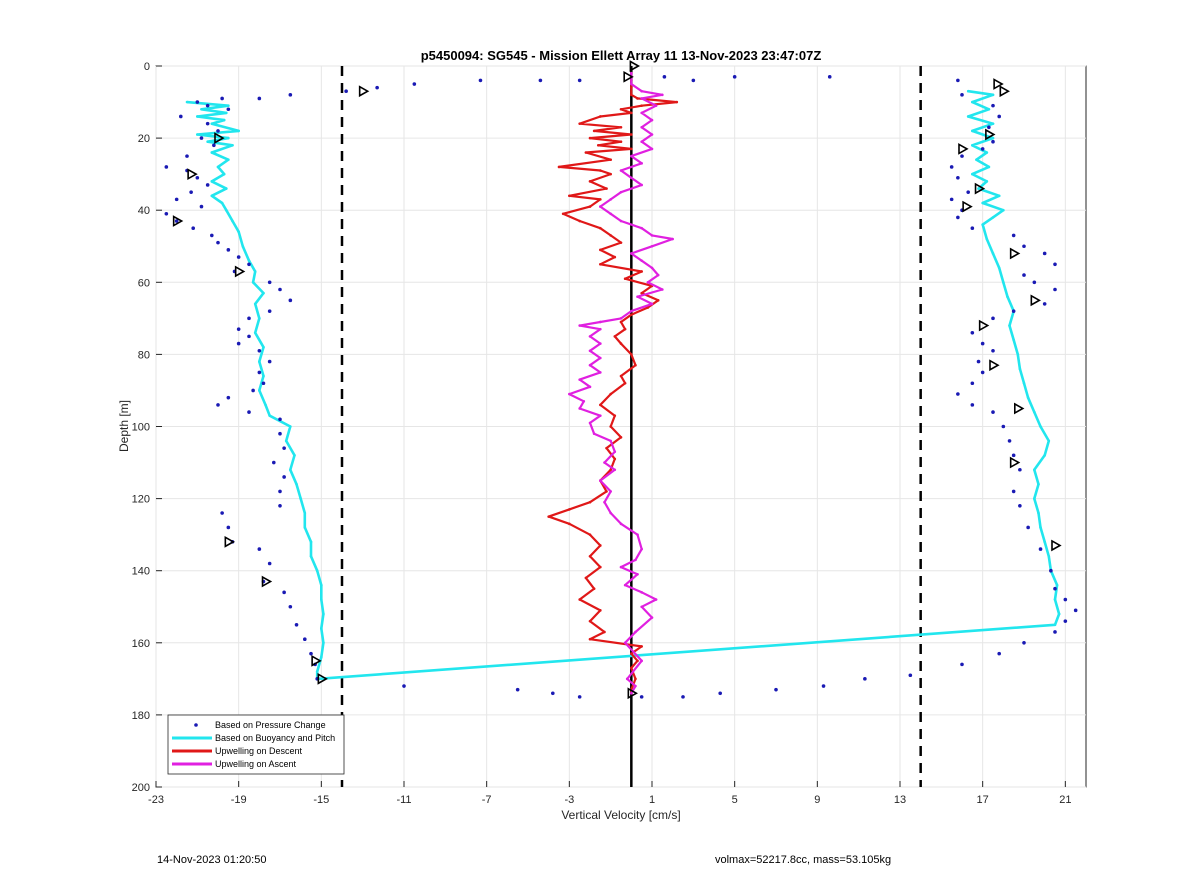  What do you see at coordinates (141, 644) in the screenshot?
I see `y-tick-label: 160` at bounding box center [141, 644].